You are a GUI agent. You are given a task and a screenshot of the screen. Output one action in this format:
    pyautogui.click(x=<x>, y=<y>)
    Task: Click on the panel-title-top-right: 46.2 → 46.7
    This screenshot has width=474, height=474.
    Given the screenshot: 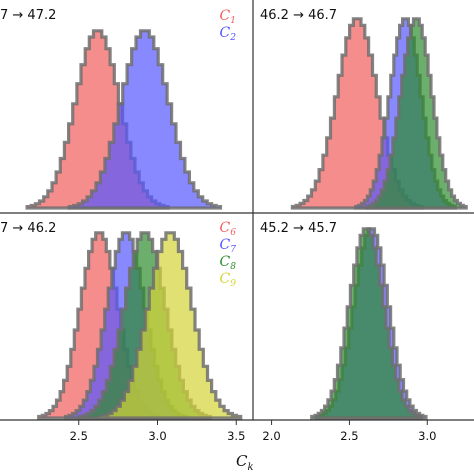 What is the action you would take?
    pyautogui.click(x=298, y=15)
    